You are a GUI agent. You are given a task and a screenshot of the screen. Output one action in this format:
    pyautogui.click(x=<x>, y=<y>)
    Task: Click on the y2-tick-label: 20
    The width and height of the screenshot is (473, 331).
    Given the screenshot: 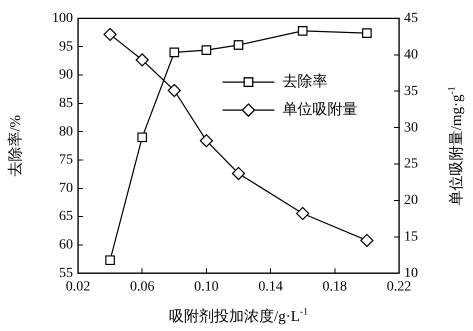 What is the action you would take?
    pyautogui.click(x=411, y=200)
    